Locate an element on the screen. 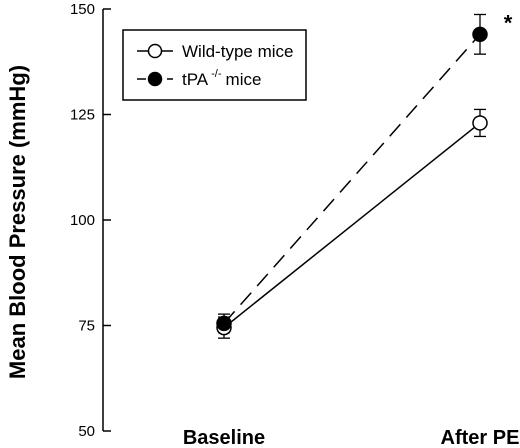 The width and height of the screenshot is (520, 448). legend: Wild-type mice tPA -/- mice is located at coordinates (214, 65).